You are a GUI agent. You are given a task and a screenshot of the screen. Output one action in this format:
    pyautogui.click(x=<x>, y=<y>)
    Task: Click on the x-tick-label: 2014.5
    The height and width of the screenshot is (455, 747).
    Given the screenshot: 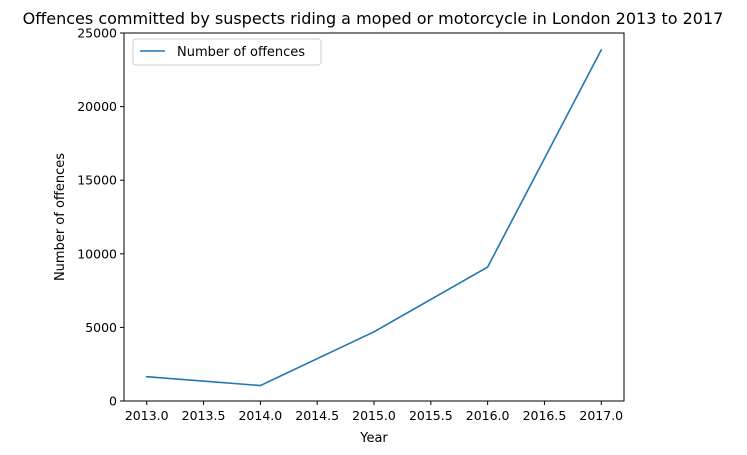 What is the action you would take?
    pyautogui.click(x=317, y=415)
    